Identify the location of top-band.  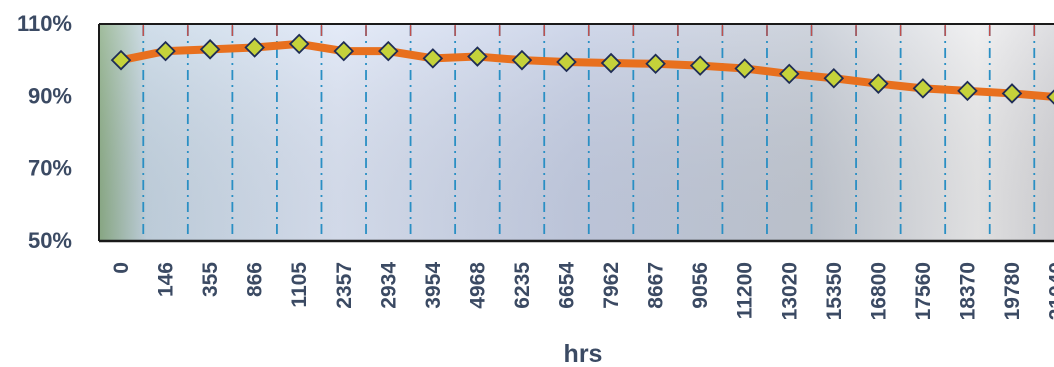
(577, 12).